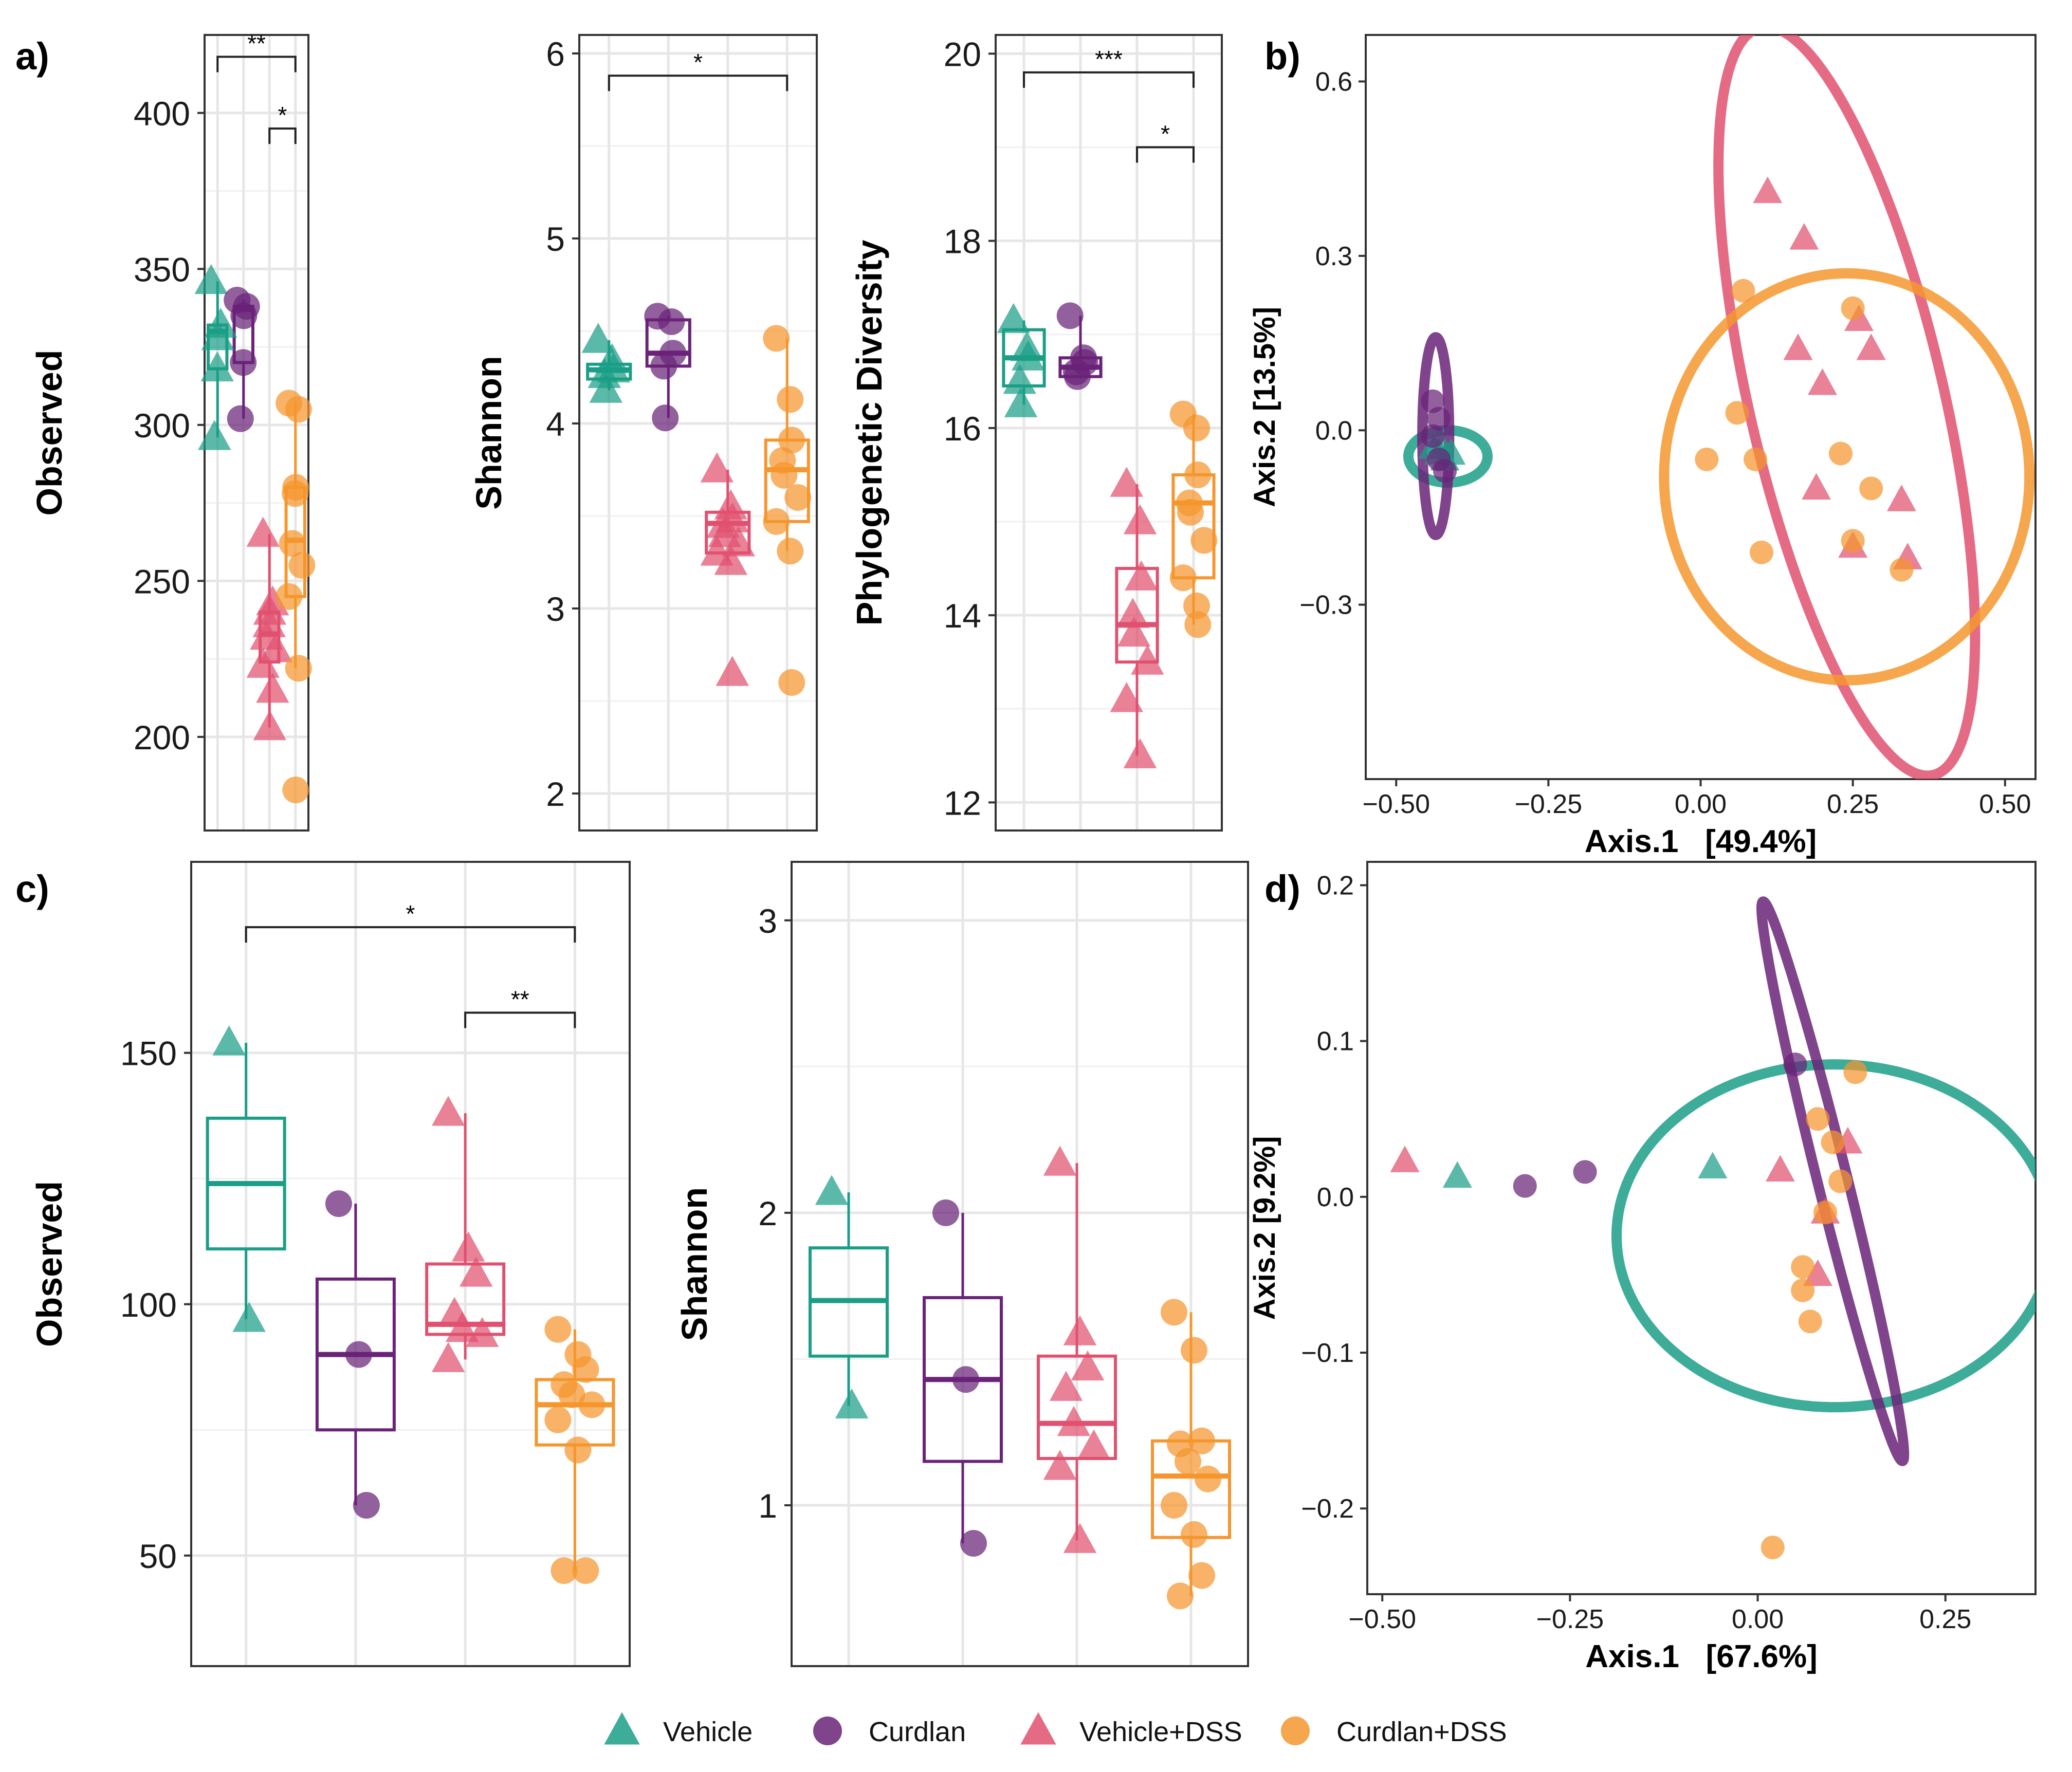  Describe the element at coordinates (963, 54) in the screenshot. I see `y-tick-label: 20` at that location.